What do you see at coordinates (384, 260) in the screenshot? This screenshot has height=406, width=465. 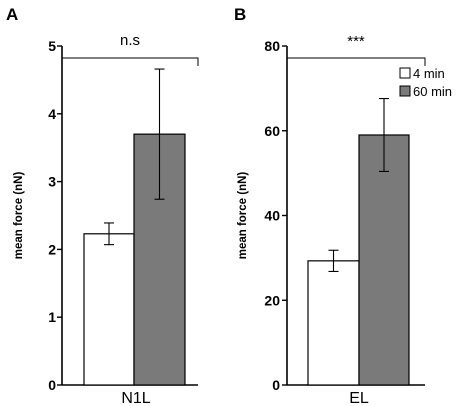 I see `bar-60-min` at bounding box center [384, 260].